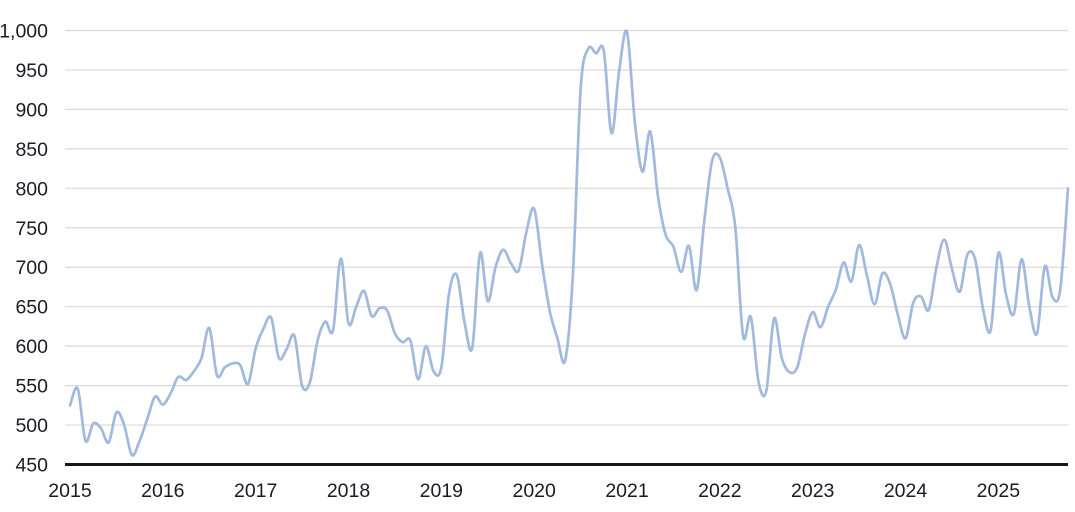 This screenshot has width=1075, height=512. I want to click on y-axis-label: 850, so click(31, 150).